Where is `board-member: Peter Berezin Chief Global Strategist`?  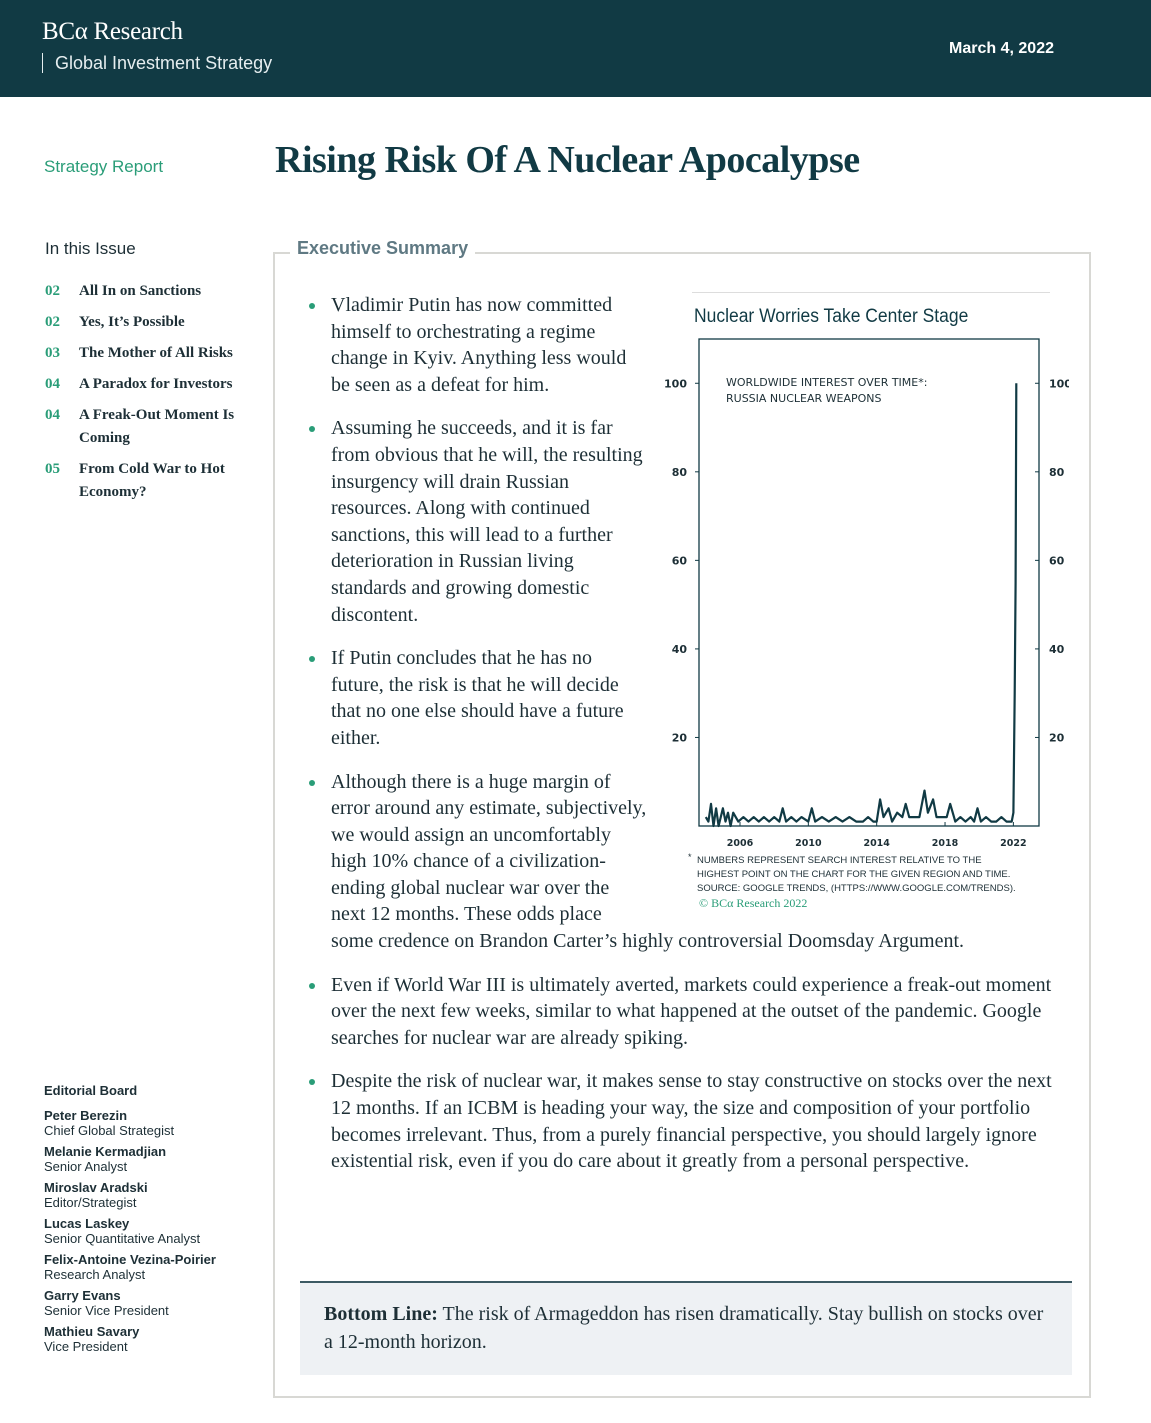 board-member: Peter Berezin Chief Global Strategist is located at coordinates (154, 1123).